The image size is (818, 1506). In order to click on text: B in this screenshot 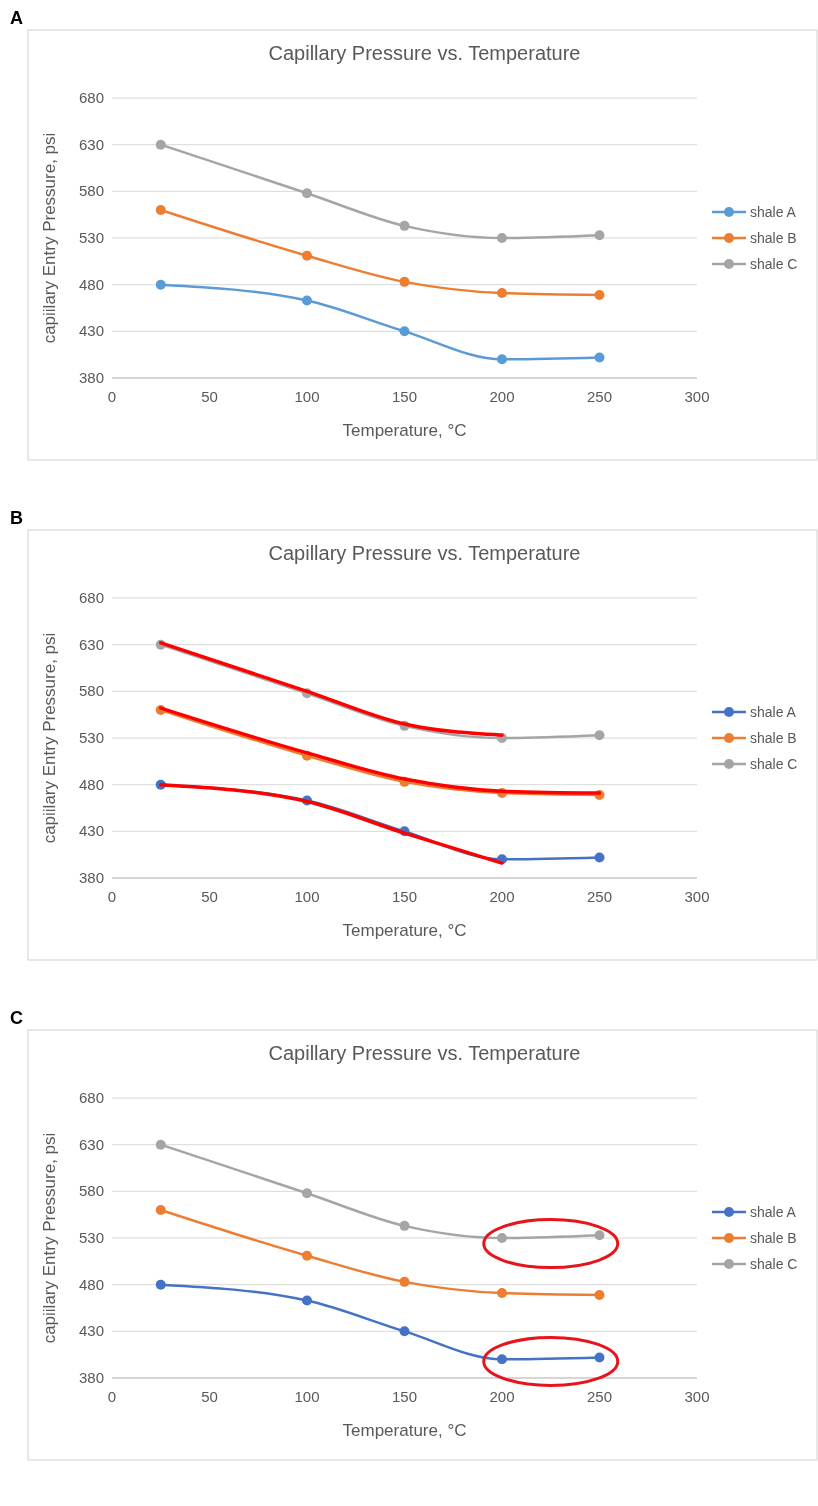, I will do `click(16, 518)`.